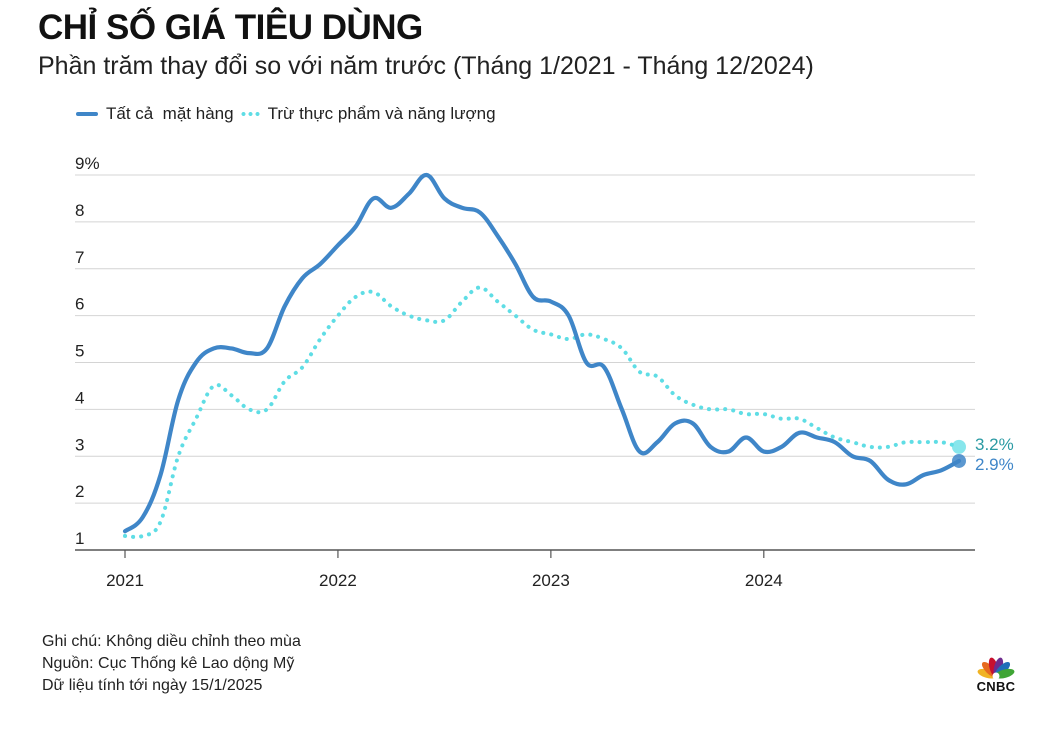 Image resolution: width=1051 pixels, height=730 pixels. What do you see at coordinates (994, 444) in the screenshot?
I see `core-end-label: 3.2%` at bounding box center [994, 444].